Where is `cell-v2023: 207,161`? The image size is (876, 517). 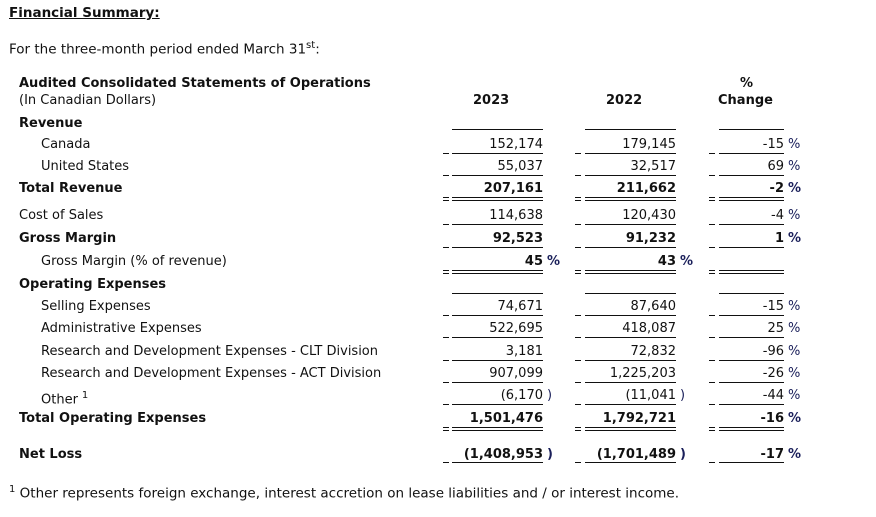
cell-v2023: 207,161 is located at coordinates (513, 188).